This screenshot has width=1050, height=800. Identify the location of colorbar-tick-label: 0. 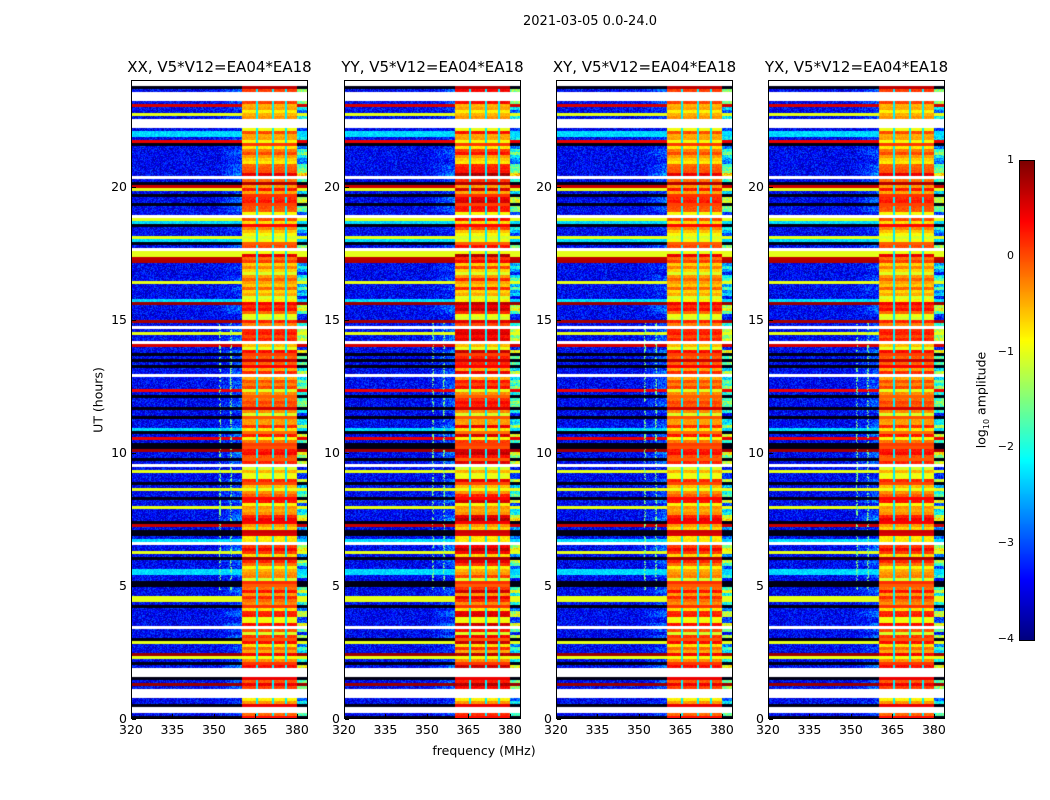
(1010, 255).